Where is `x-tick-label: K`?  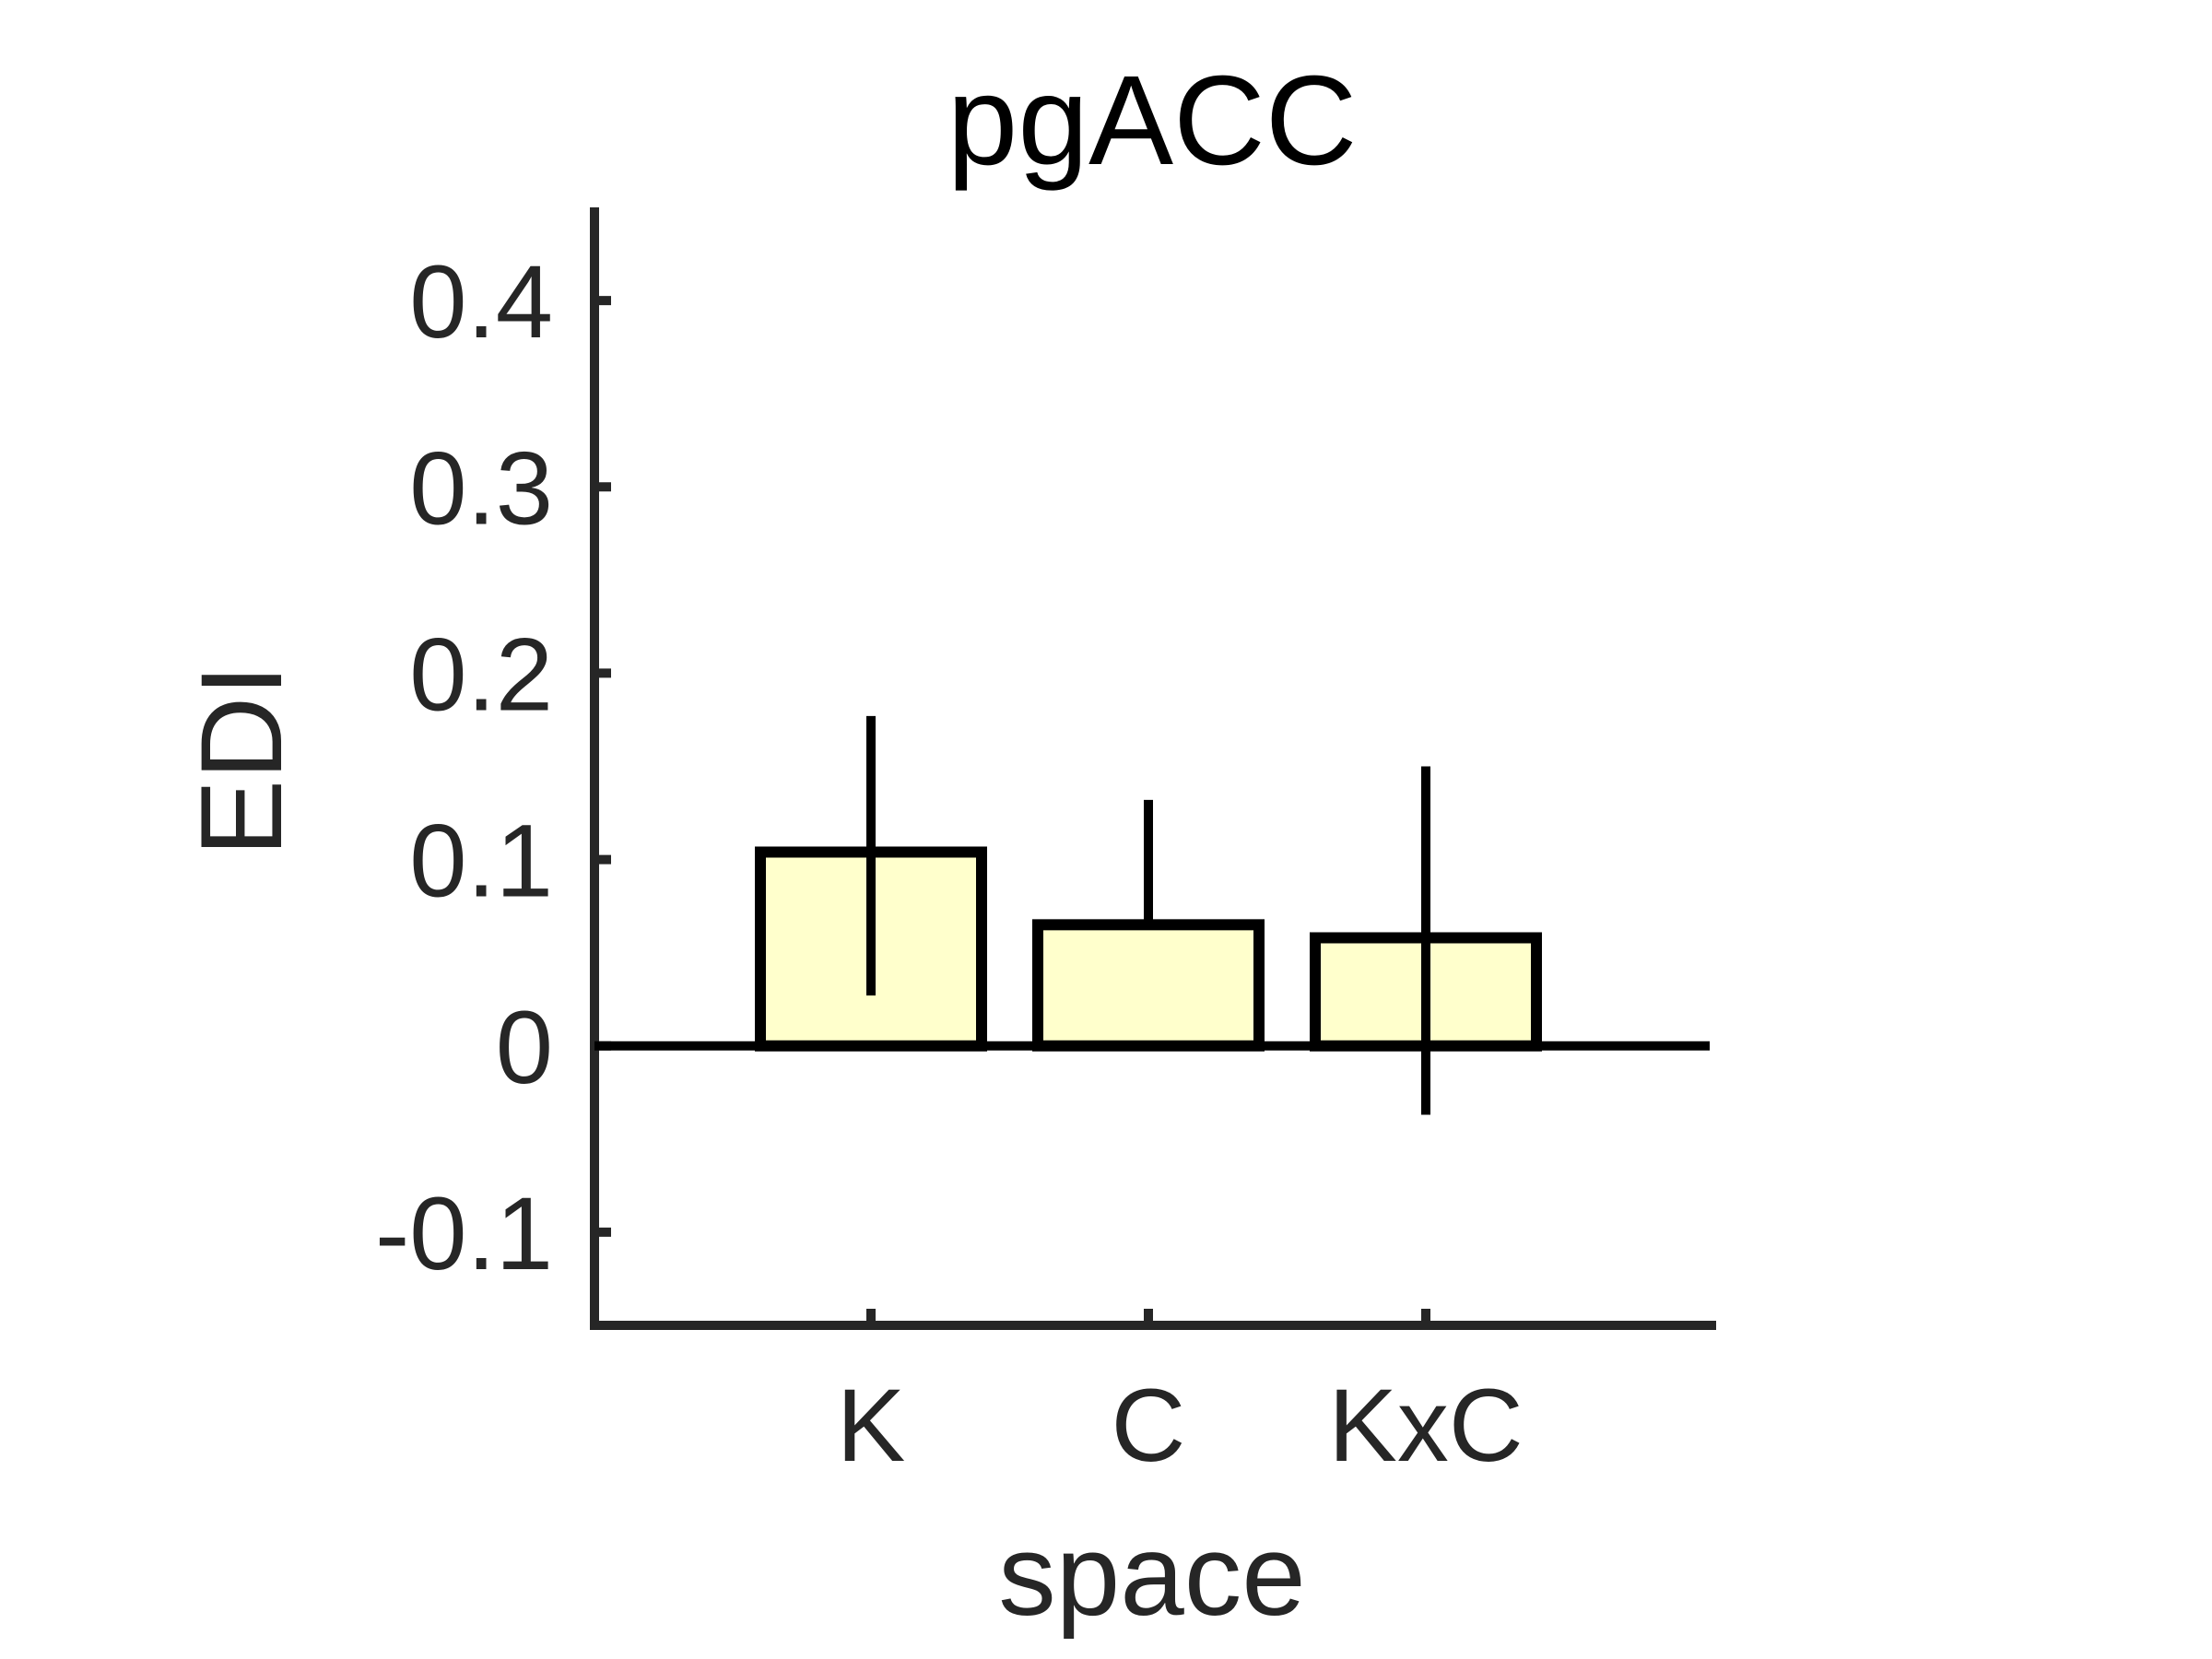 x-tick-label: K is located at coordinates (871, 1425).